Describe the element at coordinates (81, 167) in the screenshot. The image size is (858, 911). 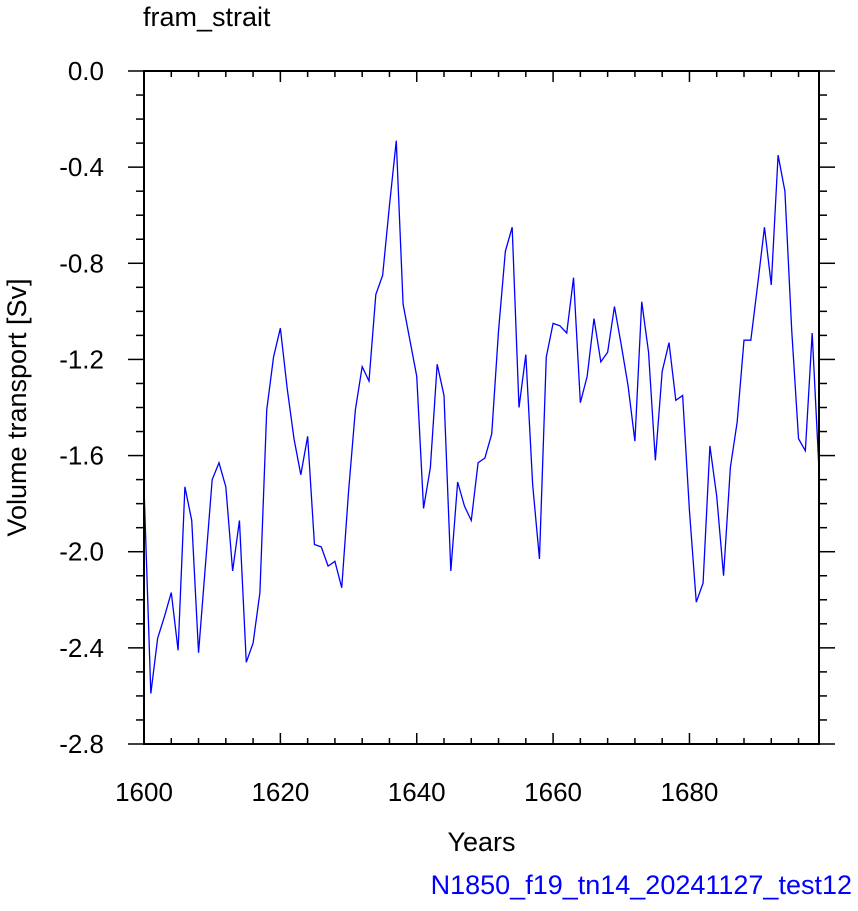
I see `y-tick-label: -0.4` at that location.